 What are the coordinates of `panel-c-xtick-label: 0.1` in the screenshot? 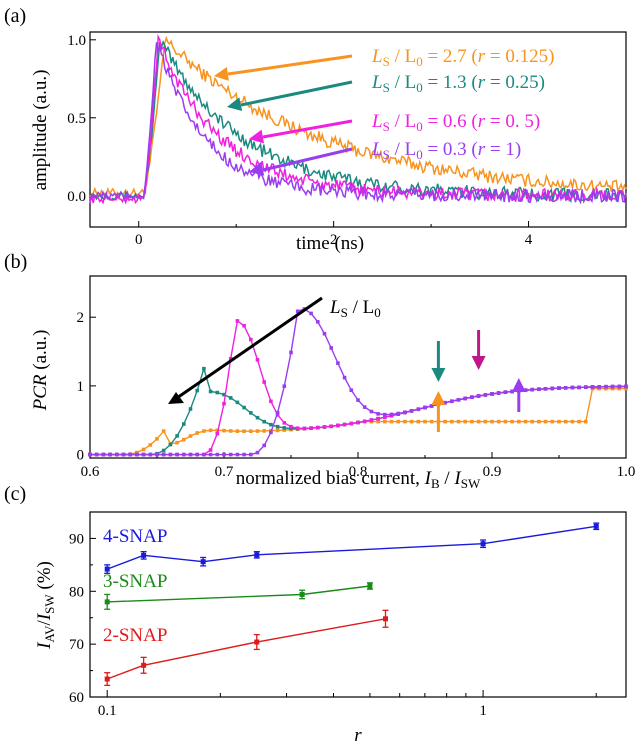 It's located at (107, 711).